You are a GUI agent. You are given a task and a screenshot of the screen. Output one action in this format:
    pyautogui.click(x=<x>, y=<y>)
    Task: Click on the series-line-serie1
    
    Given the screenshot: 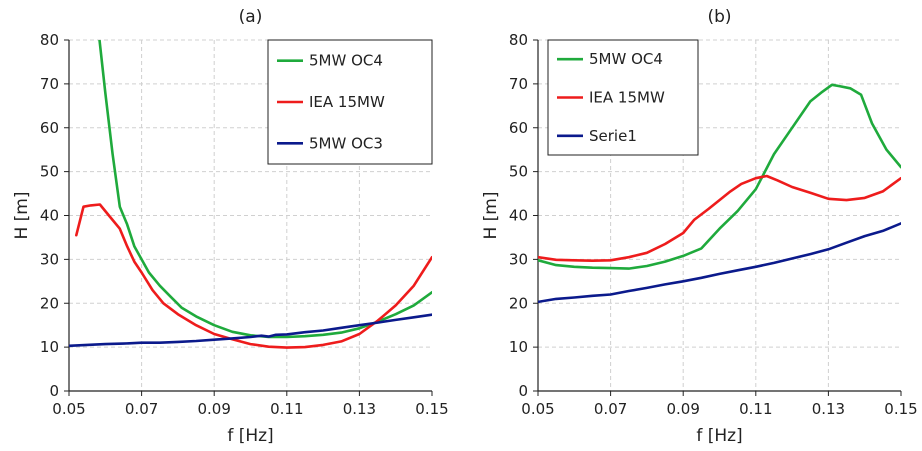 What is the action you would take?
    pyautogui.click(x=719, y=263)
    